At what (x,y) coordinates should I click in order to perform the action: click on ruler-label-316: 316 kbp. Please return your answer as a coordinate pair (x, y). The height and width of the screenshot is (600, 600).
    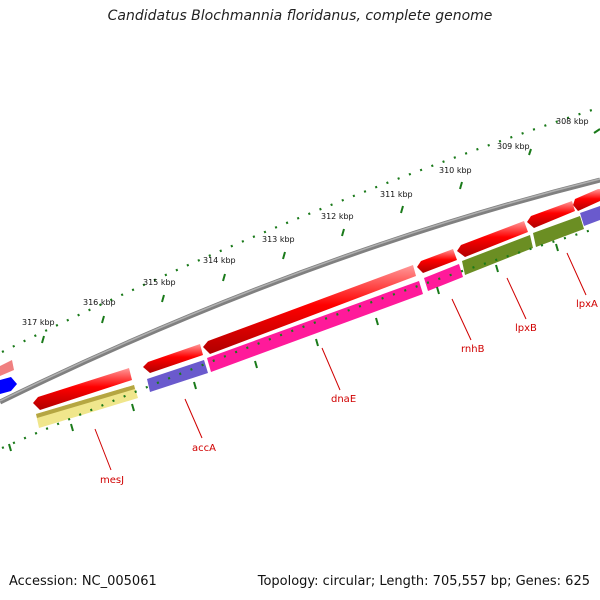
    Looking at the image, I should click on (99, 302).